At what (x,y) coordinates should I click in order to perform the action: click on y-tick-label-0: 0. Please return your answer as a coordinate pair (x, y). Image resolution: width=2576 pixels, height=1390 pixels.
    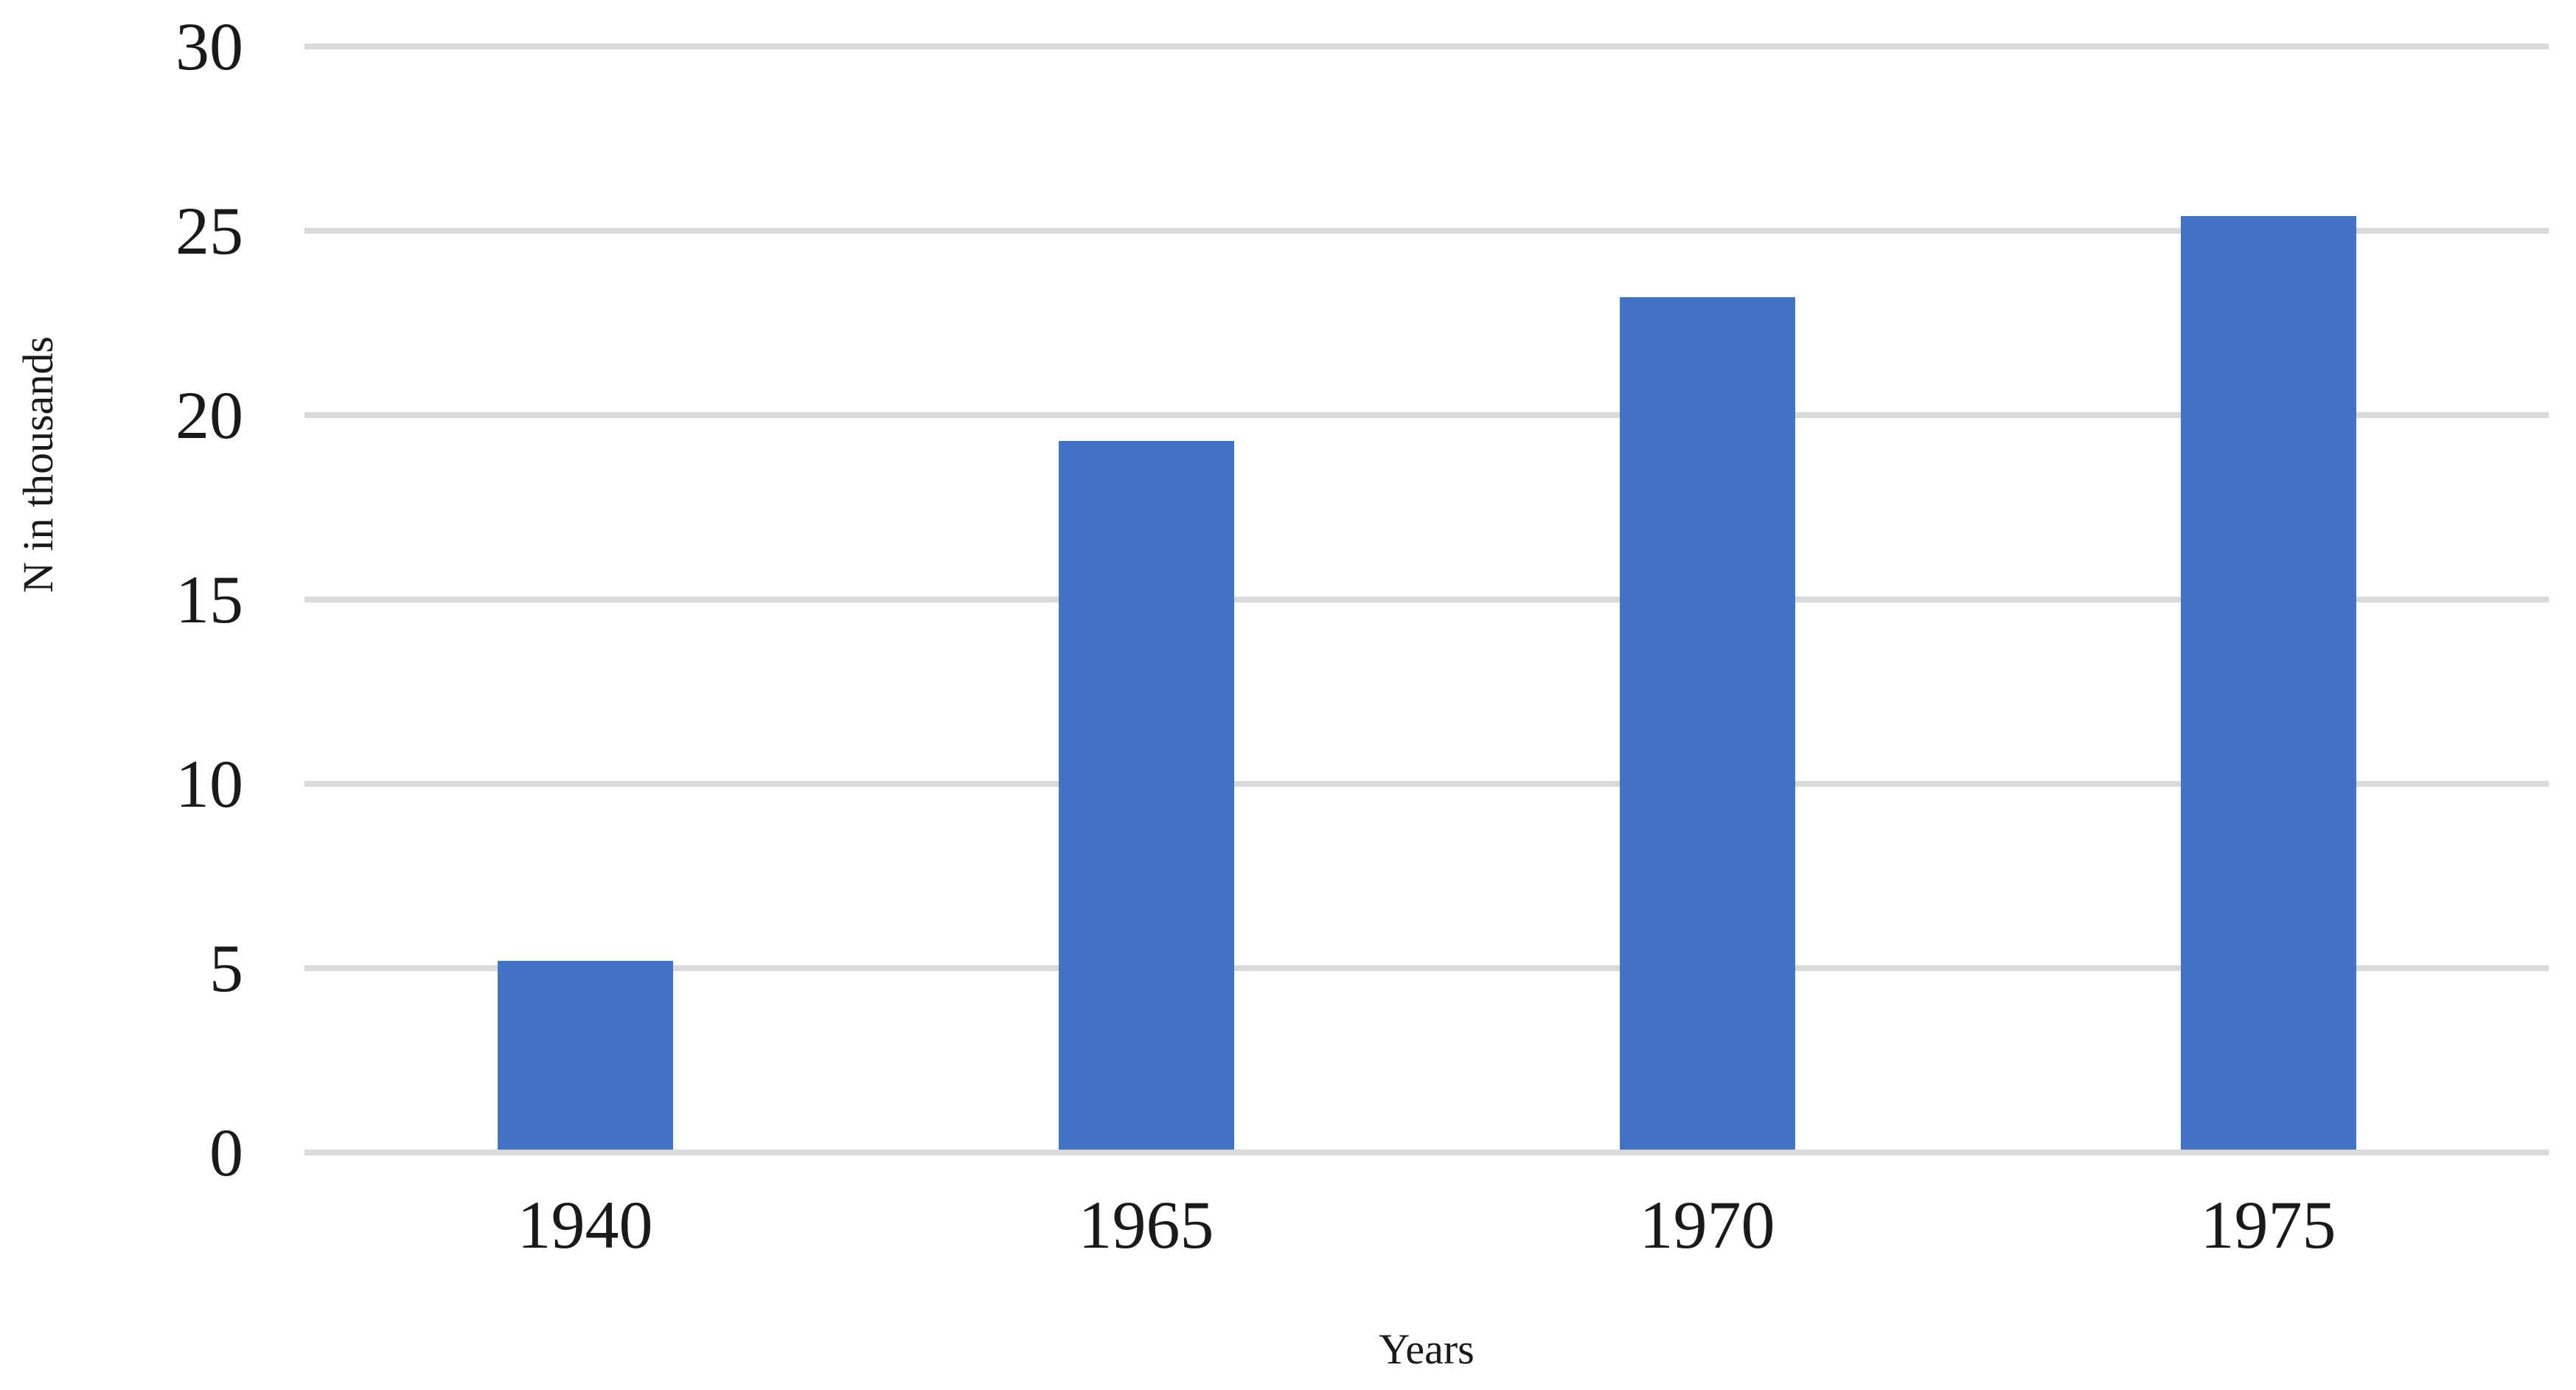
    Looking at the image, I should click on (226, 1152).